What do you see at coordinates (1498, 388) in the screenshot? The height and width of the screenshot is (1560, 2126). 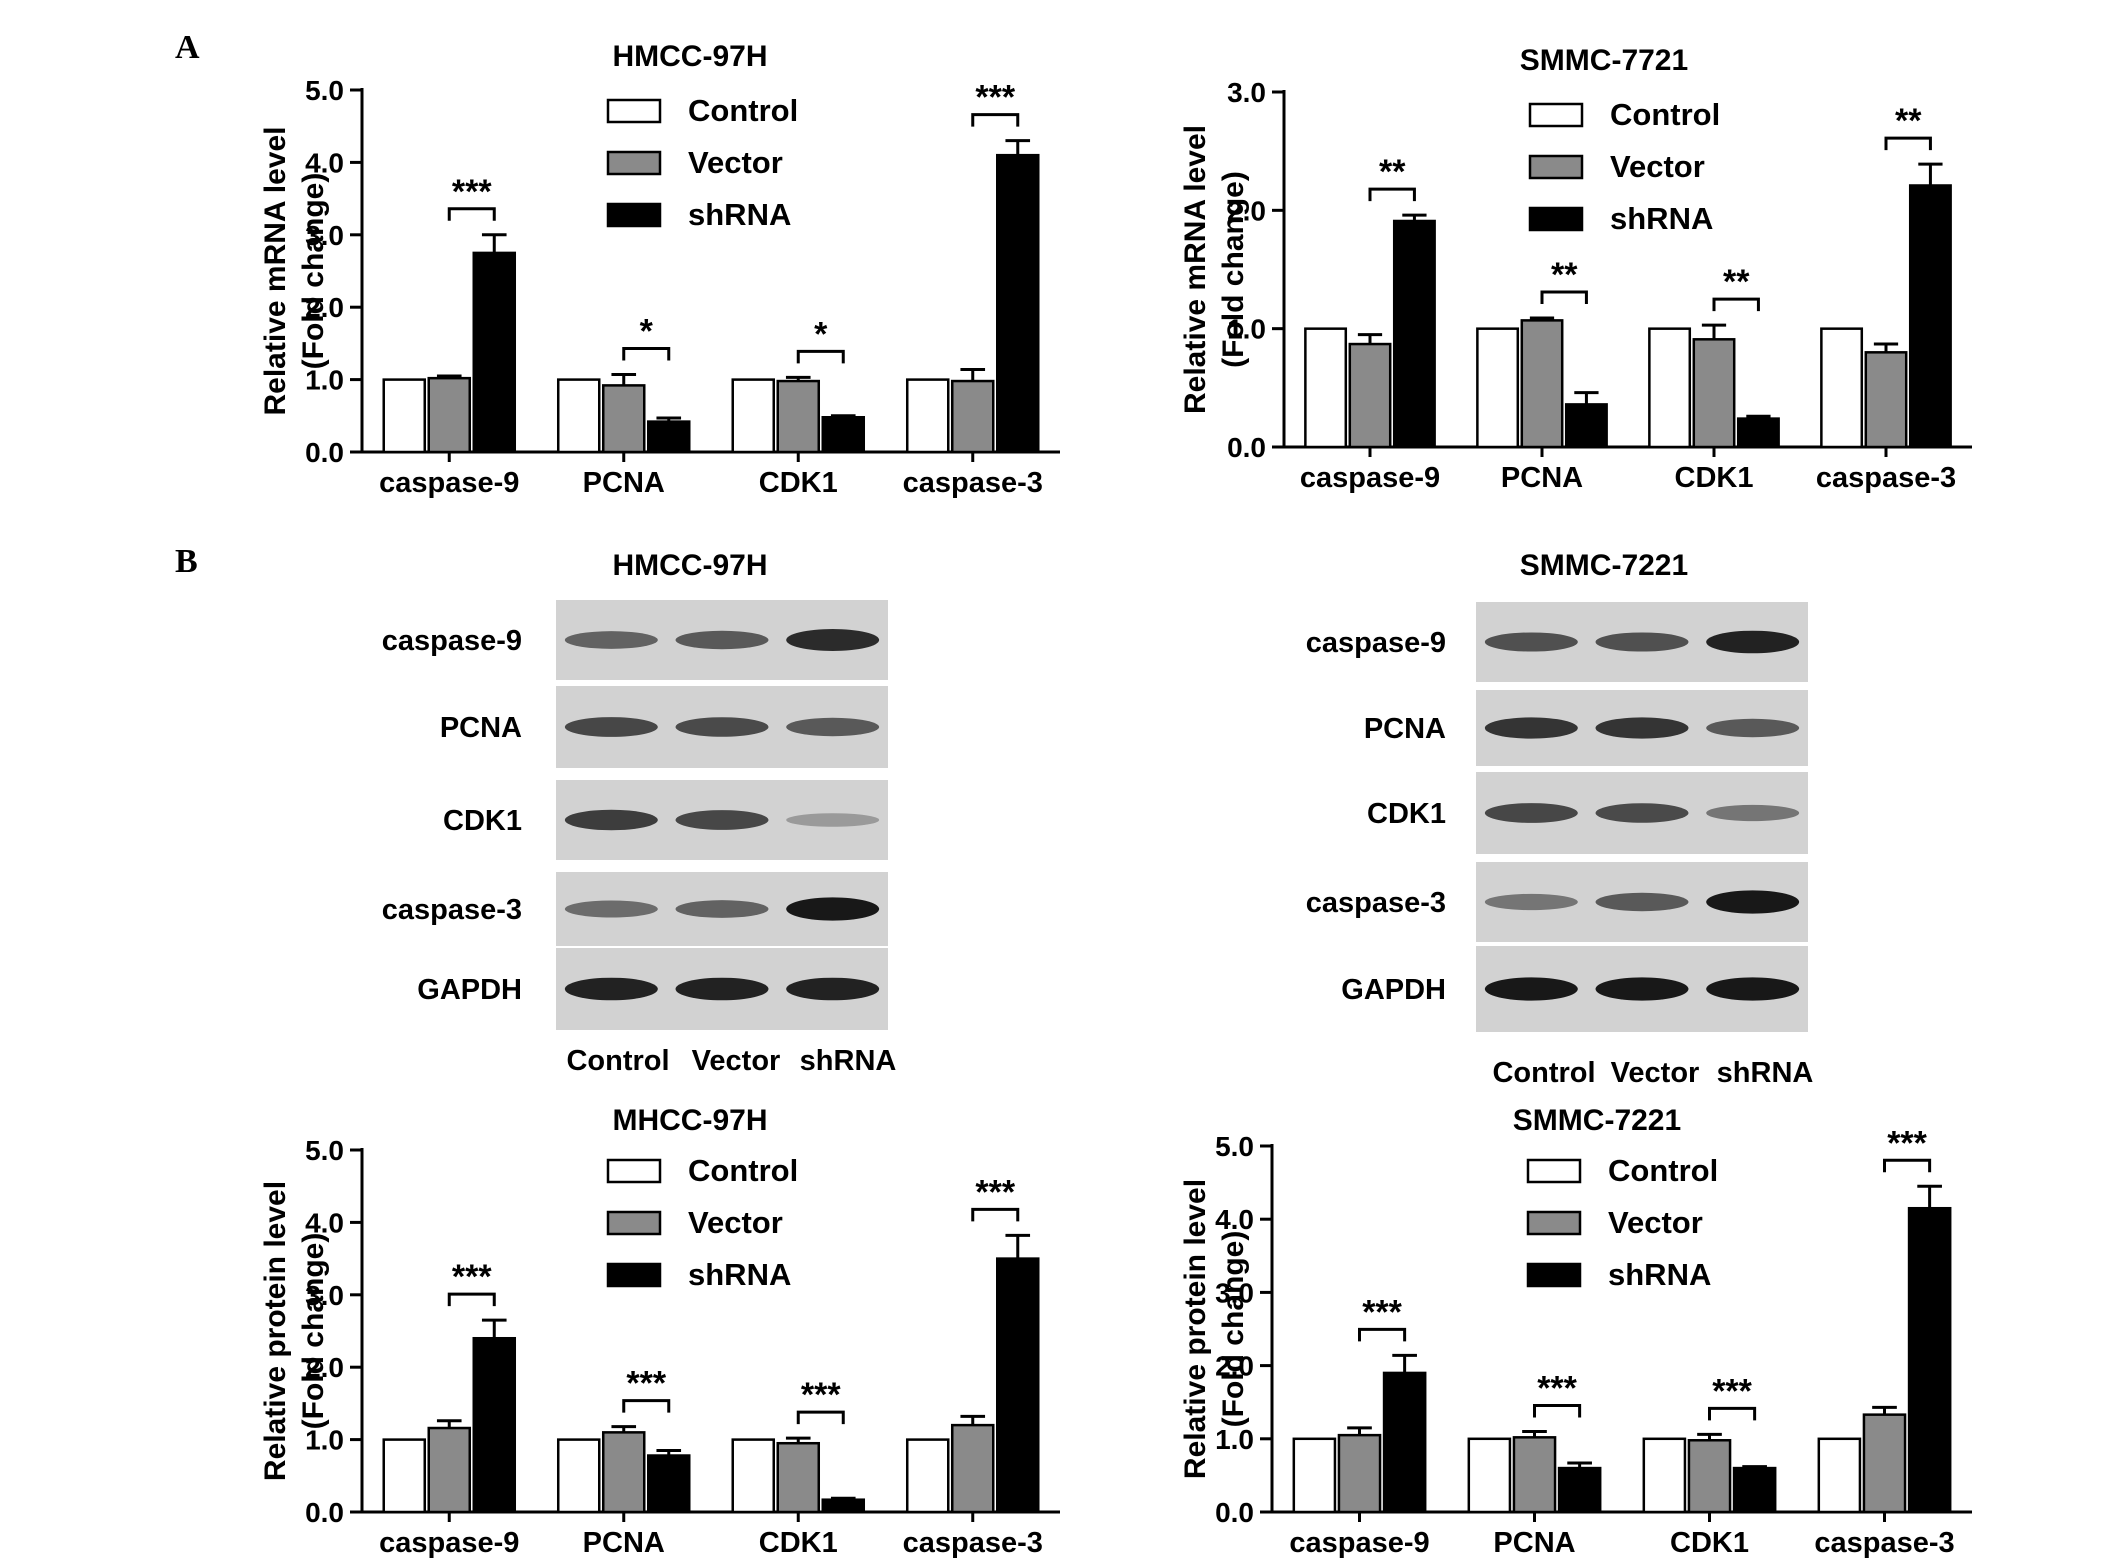 I see `bar-control-pcna` at bounding box center [1498, 388].